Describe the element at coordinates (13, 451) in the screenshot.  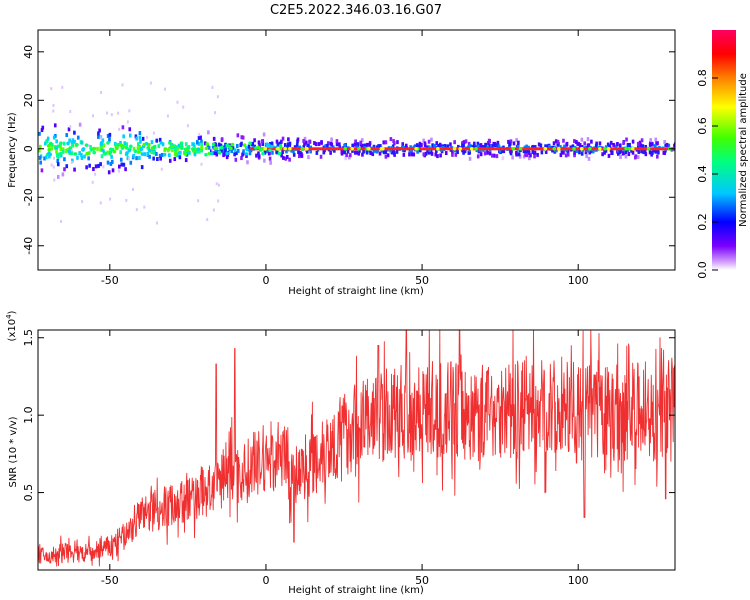
I see `snr-y-label: SNR (10 * v/v)` at that location.